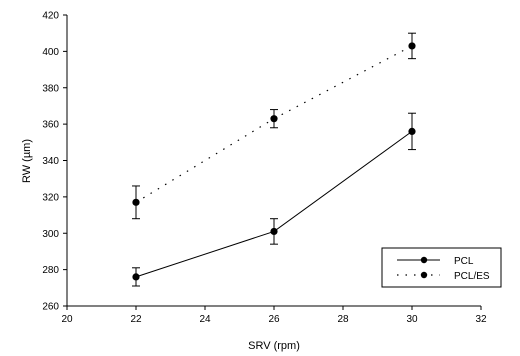 The image size is (520, 356). Describe the element at coordinates (67, 319) in the screenshot. I see `x-tick-label-0: 20` at that location.